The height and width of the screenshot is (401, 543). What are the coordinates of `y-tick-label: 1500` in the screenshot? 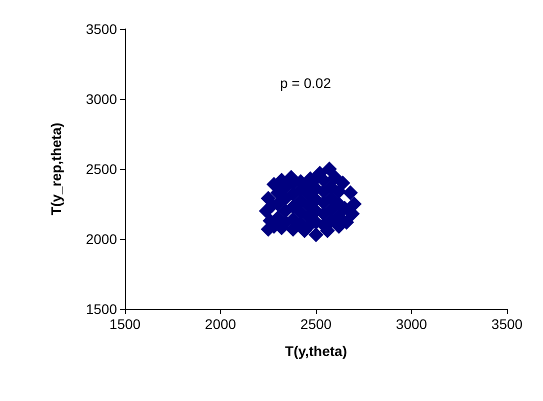 It's located at (102, 309).